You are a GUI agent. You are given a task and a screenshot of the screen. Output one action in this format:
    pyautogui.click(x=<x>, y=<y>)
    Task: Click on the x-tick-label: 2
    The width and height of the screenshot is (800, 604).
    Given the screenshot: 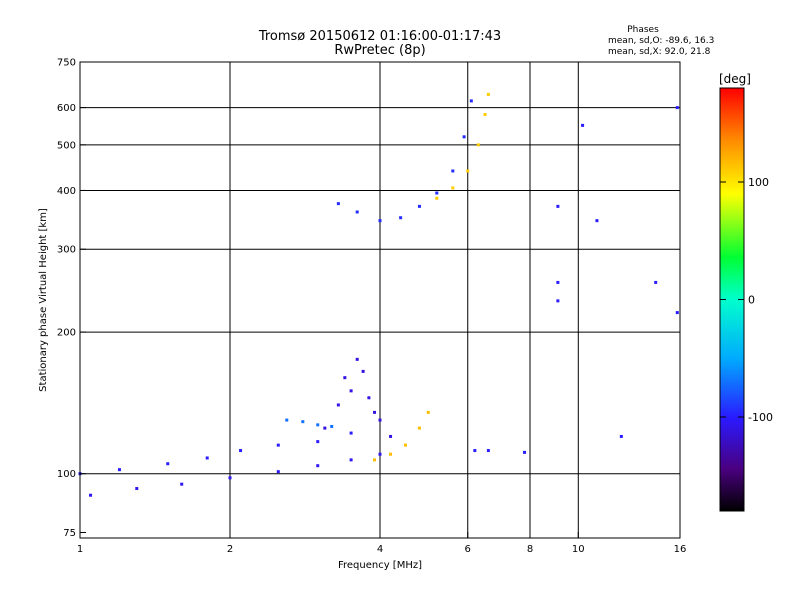 What is the action you would take?
    pyautogui.click(x=230, y=549)
    